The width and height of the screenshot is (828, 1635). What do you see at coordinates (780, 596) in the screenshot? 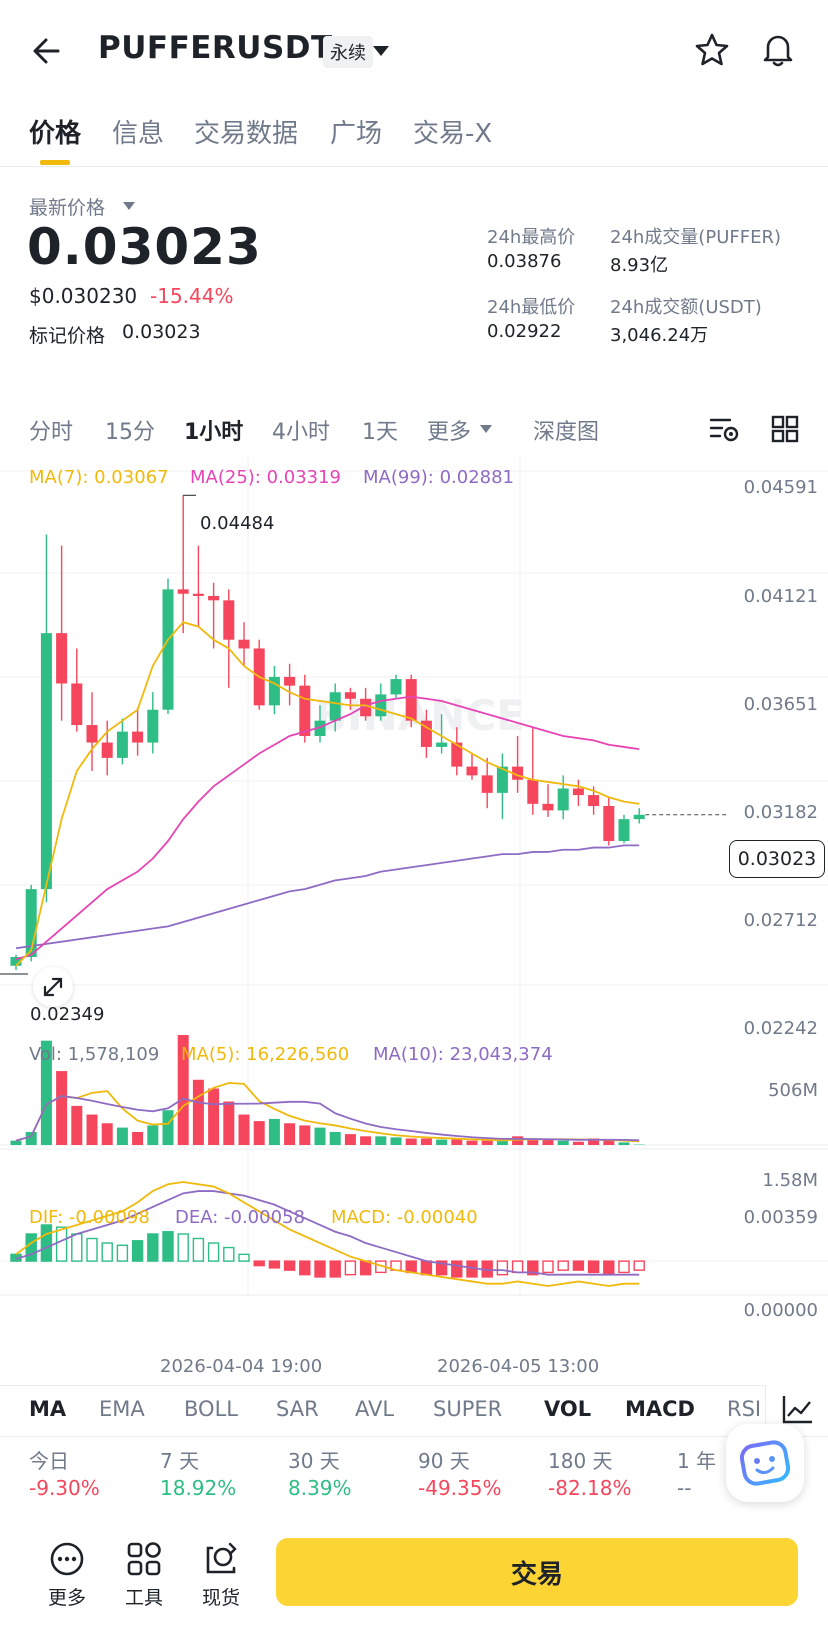
I see `price-axis-label: 0.04121` at bounding box center [780, 596].